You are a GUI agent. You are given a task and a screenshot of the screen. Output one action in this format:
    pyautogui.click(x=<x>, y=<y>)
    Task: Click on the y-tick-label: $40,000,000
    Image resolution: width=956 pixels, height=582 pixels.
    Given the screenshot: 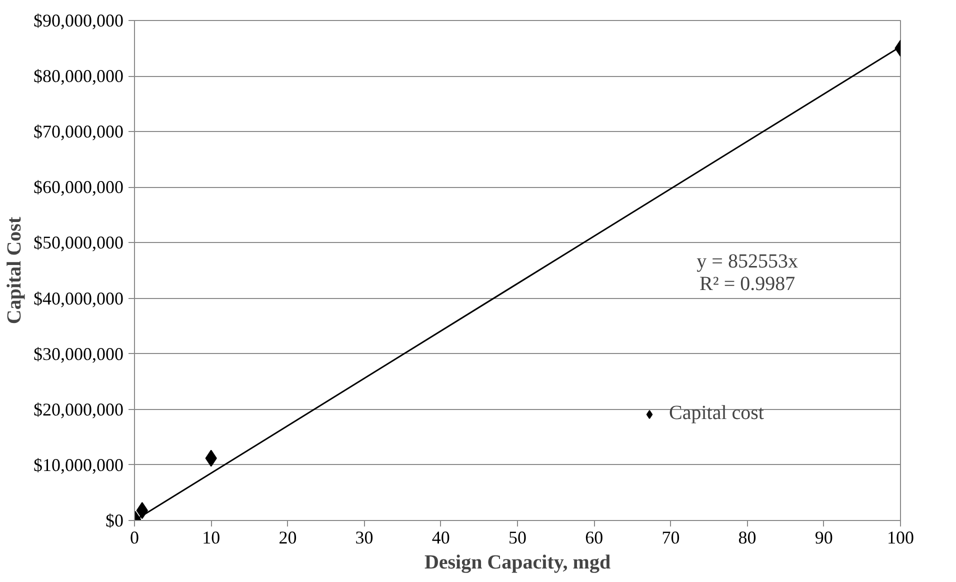 What is the action you would take?
    pyautogui.click(x=79, y=298)
    